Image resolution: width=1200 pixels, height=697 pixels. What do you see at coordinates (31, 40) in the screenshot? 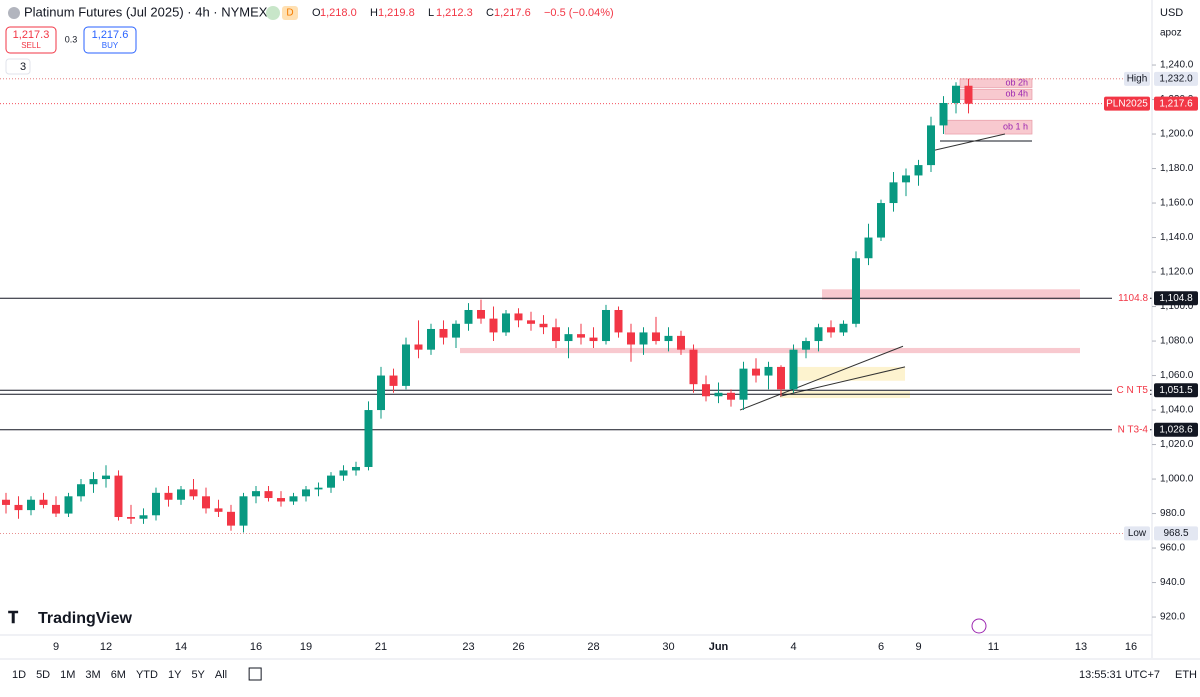
I see `sell-btn` at bounding box center [31, 40].